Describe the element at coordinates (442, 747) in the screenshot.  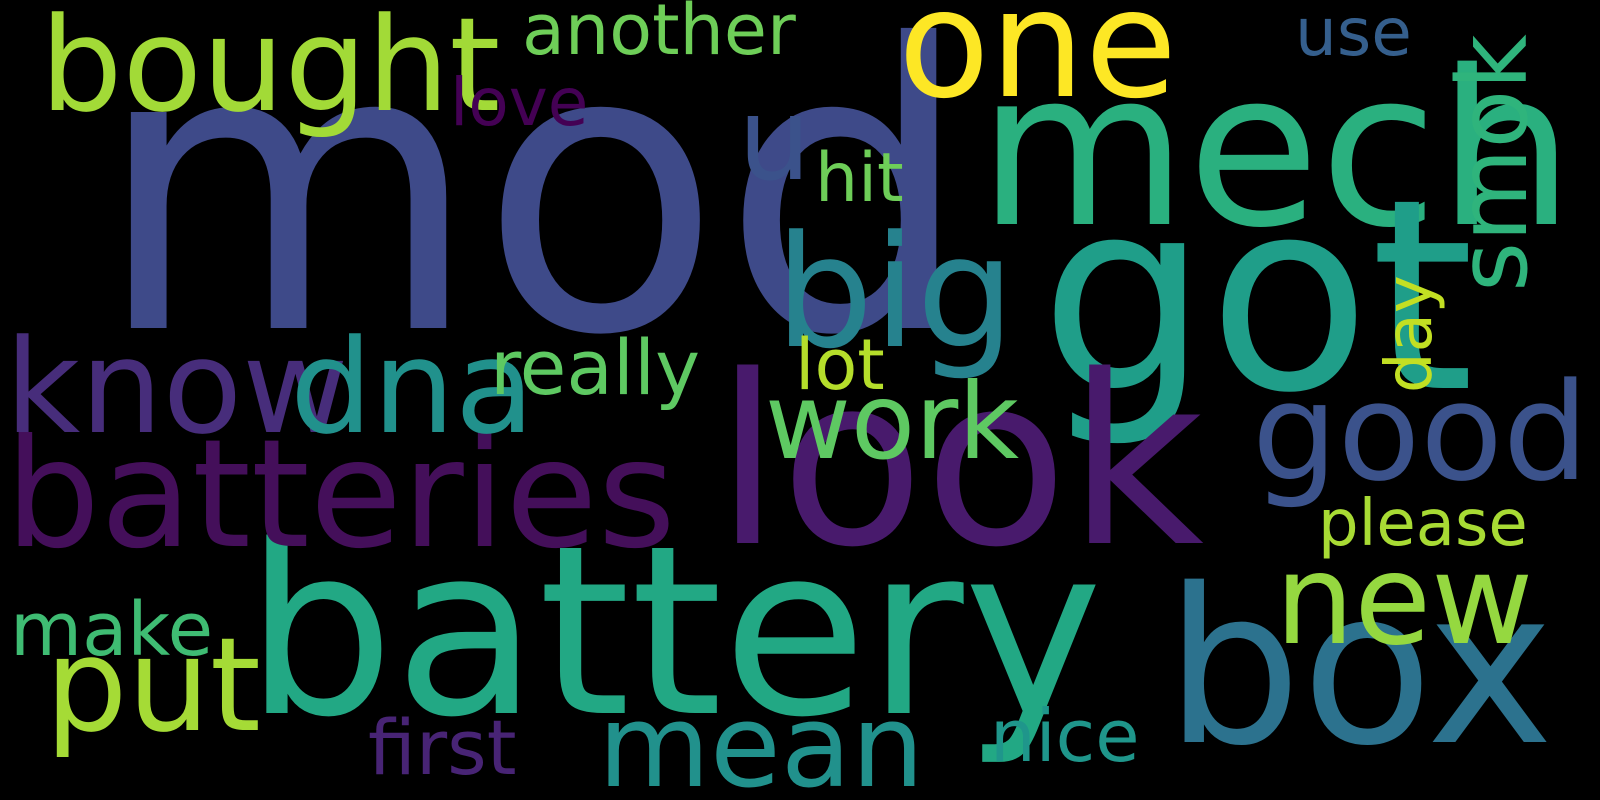
I see `word-first: first` at that location.